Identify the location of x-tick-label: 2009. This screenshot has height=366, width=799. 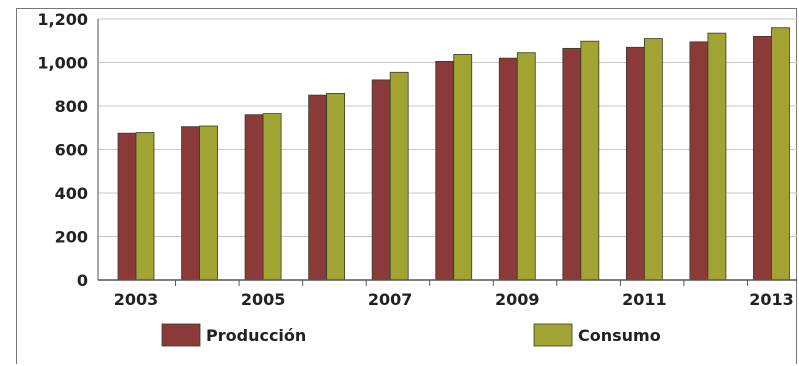
(517, 299).